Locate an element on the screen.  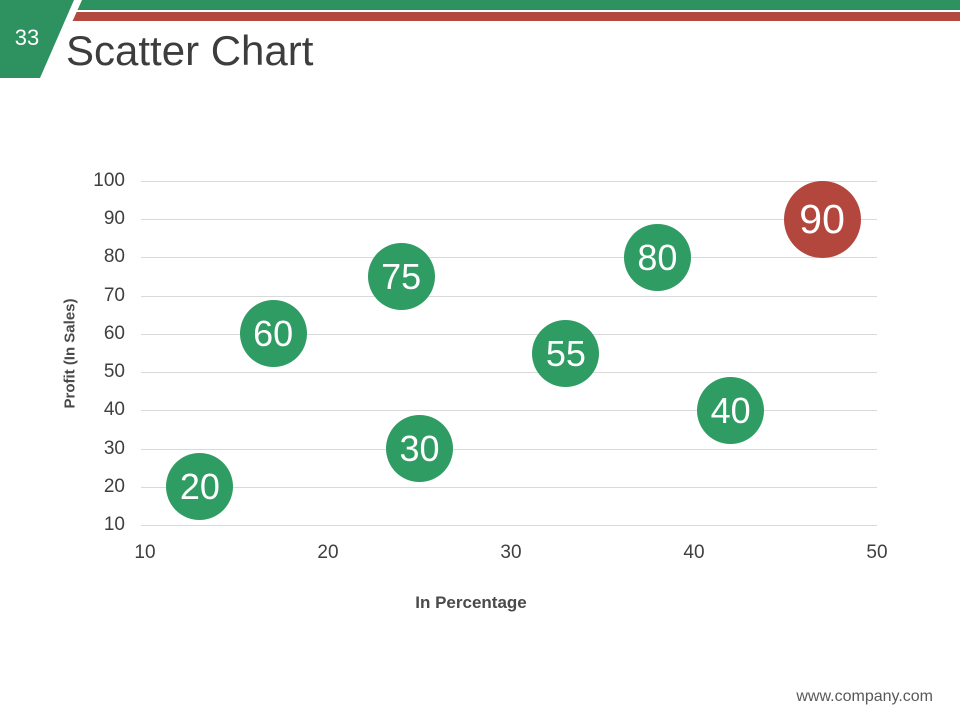
x-tick-label: 40 is located at coordinates (694, 552).